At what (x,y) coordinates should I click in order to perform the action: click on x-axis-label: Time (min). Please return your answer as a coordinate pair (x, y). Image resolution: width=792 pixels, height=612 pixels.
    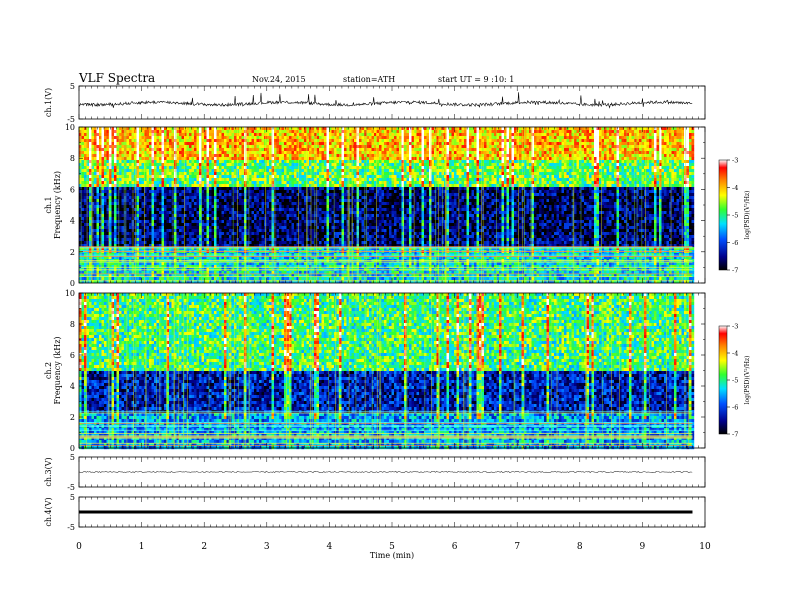
    Looking at the image, I should click on (392, 555).